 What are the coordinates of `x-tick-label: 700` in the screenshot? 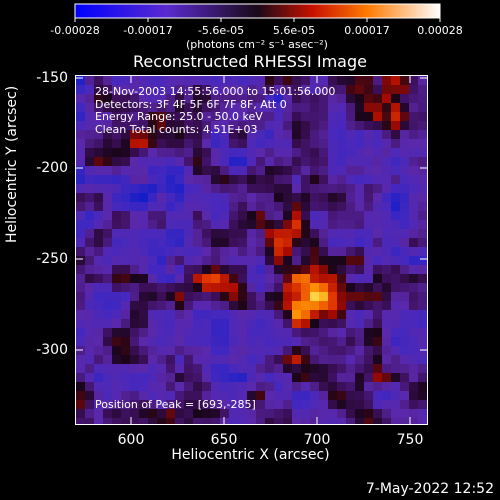 It's located at (317, 440).